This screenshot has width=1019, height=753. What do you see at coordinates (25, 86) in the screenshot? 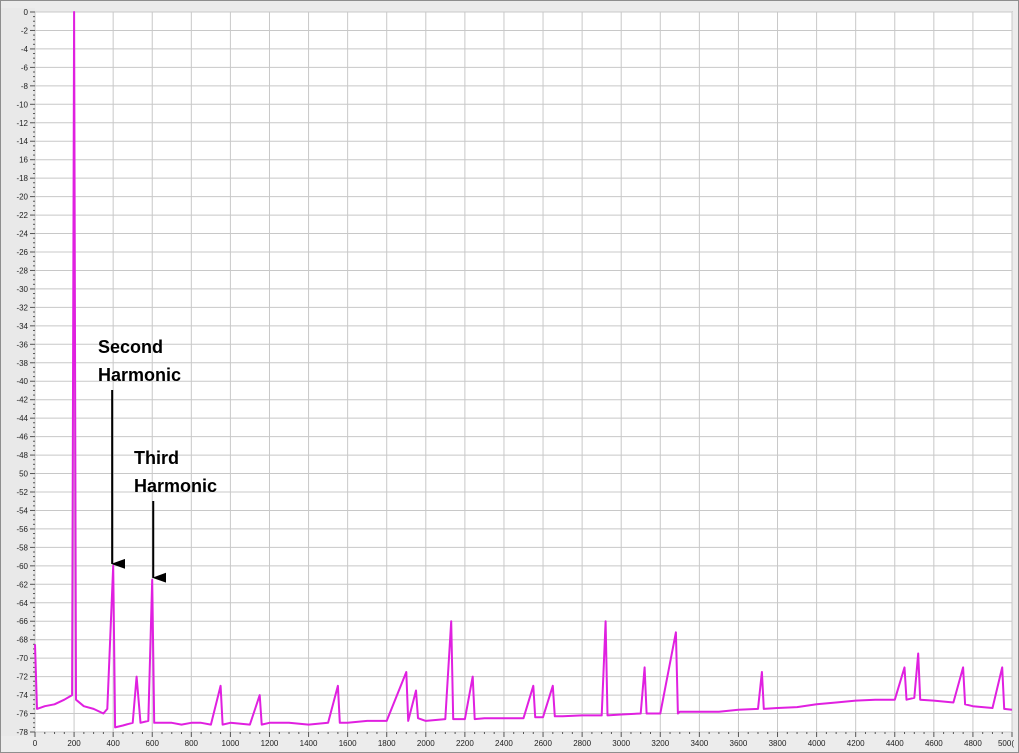
I see `y-tick-label: -8` at bounding box center [25, 86].